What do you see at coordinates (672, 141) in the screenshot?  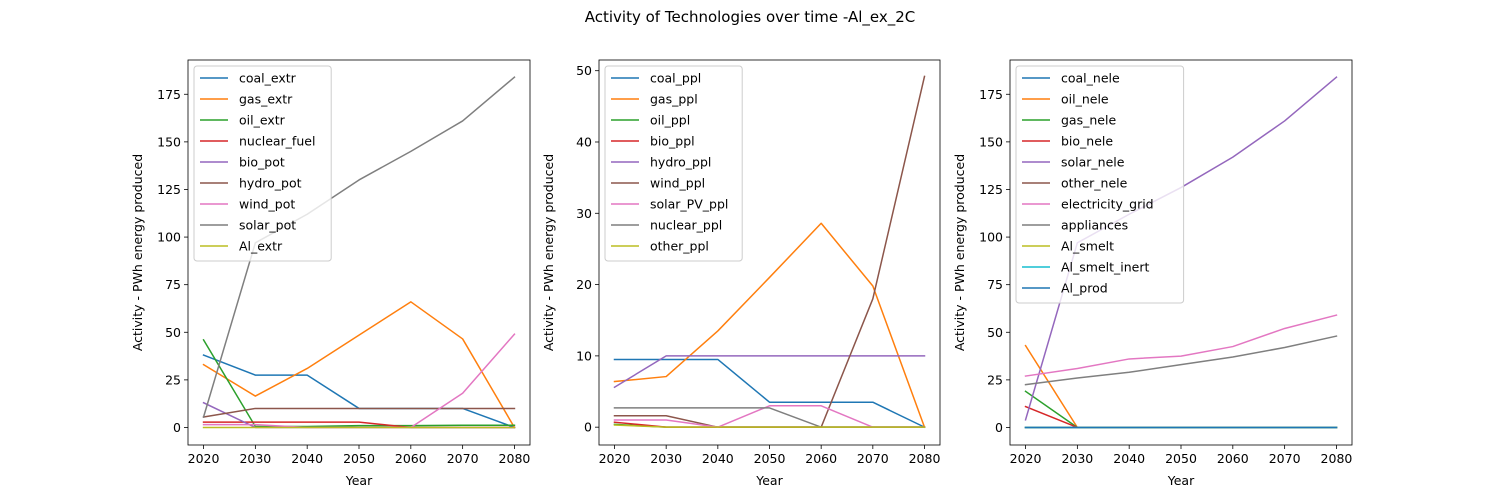 I see `legend-label-bio_ppl: bio_ppl` at bounding box center [672, 141].